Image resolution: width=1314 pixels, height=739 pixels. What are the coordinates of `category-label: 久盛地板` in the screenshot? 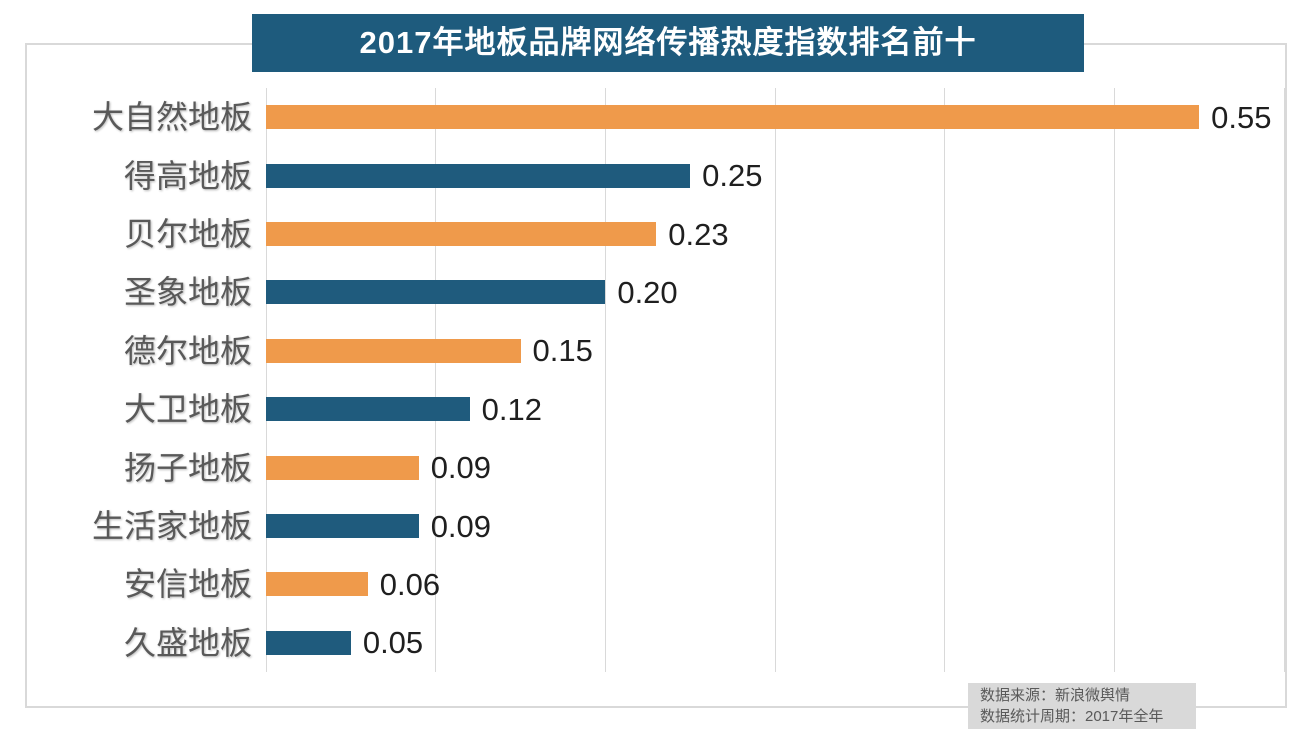 It's located at (187, 642).